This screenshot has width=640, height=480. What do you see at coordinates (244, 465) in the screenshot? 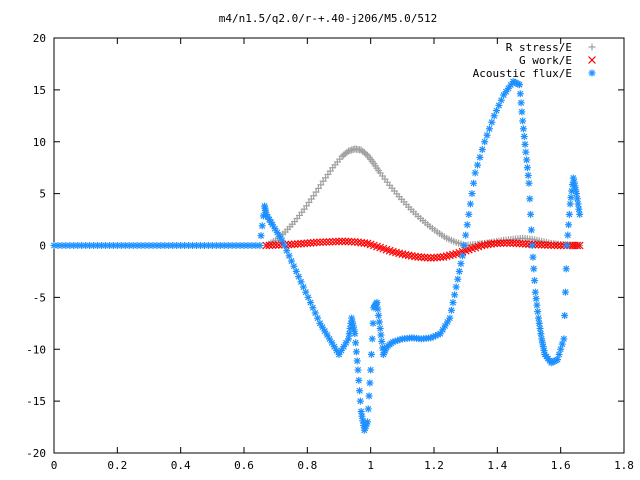
I see `x-tick-label: 0.6` at bounding box center [244, 465].